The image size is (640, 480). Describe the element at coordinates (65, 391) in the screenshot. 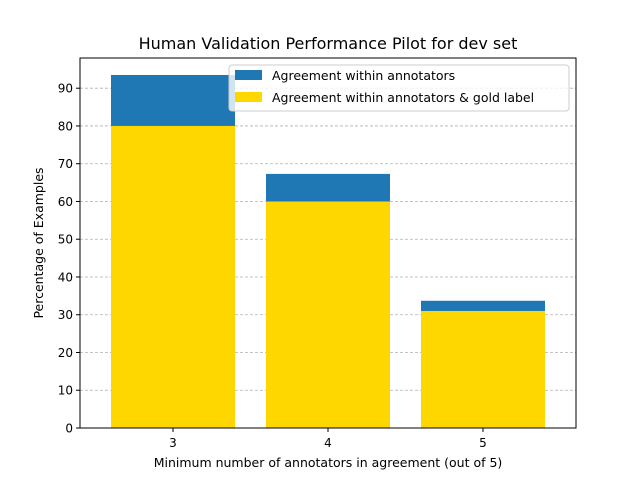

I see `y-tick-label: 10` at that location.